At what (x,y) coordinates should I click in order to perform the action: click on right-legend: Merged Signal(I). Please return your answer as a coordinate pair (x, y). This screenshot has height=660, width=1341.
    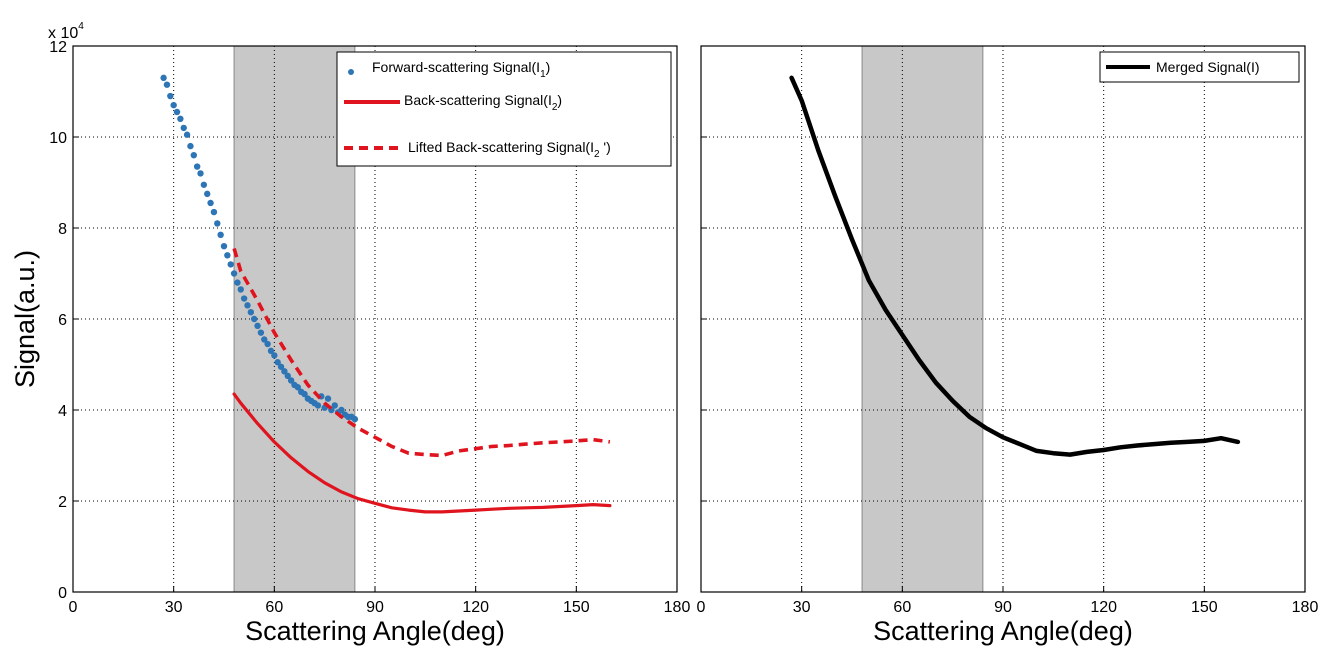
    Looking at the image, I should click on (1199, 67).